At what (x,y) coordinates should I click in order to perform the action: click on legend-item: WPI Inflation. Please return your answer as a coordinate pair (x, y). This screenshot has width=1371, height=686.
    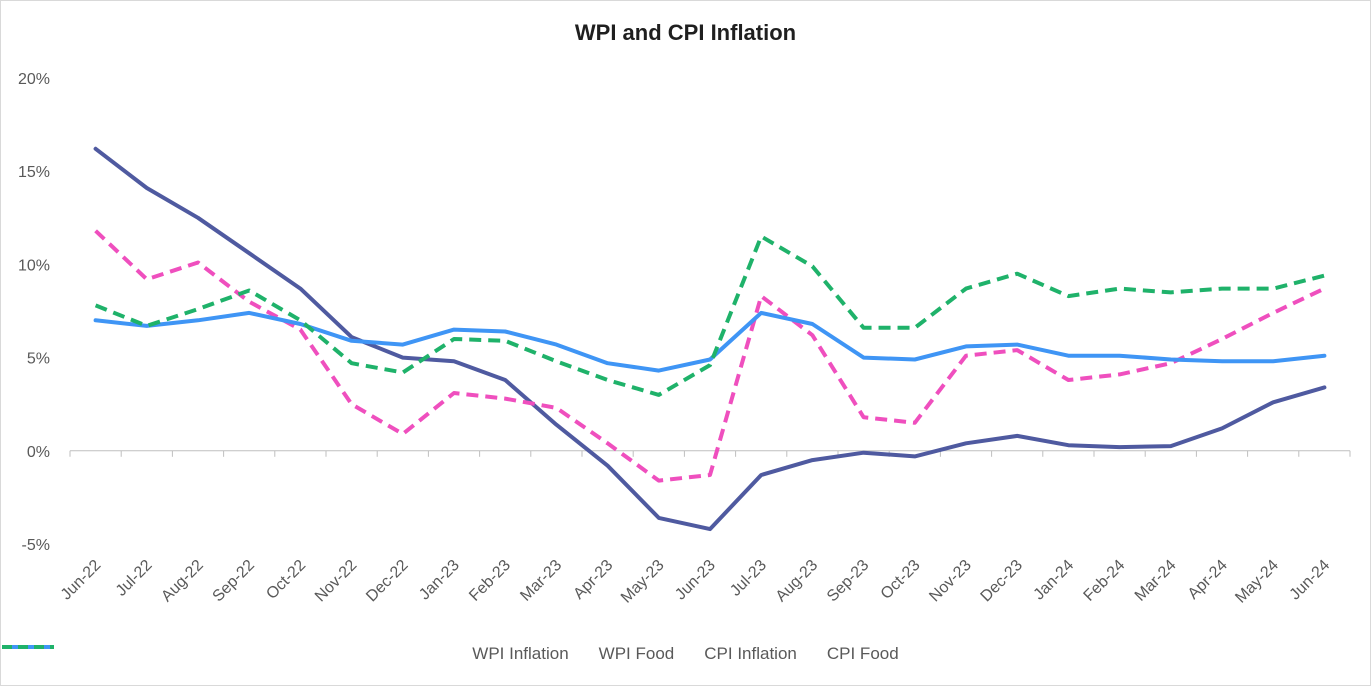
    Looking at the image, I should click on (285, 654).